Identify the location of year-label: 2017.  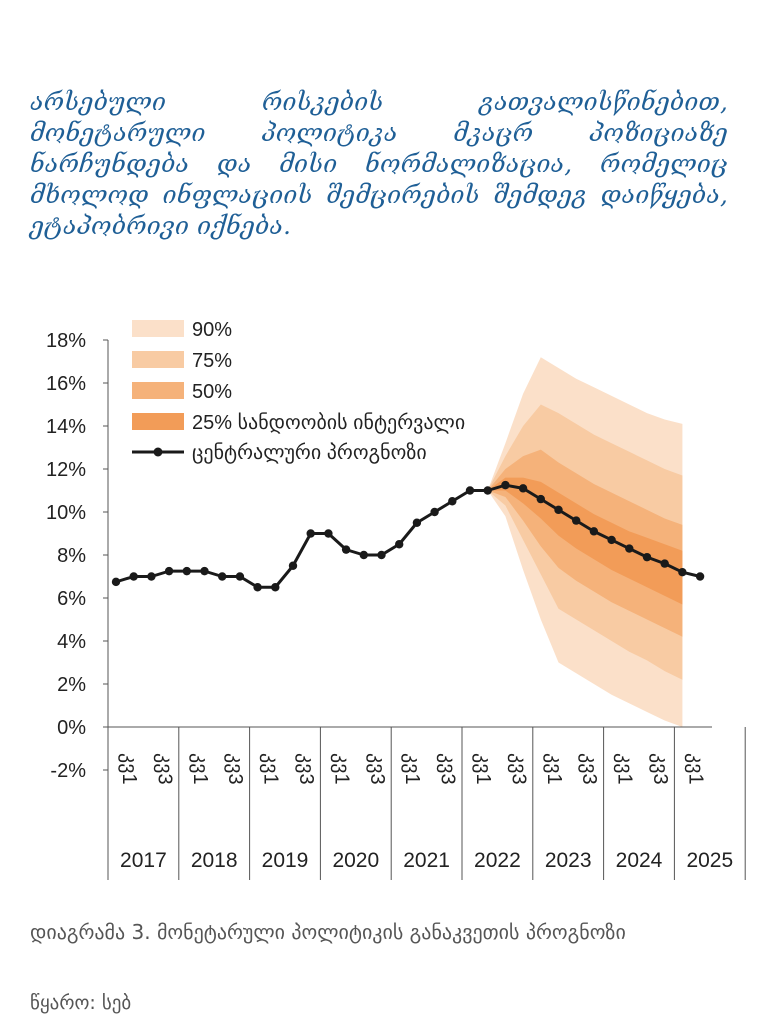
(143, 860).